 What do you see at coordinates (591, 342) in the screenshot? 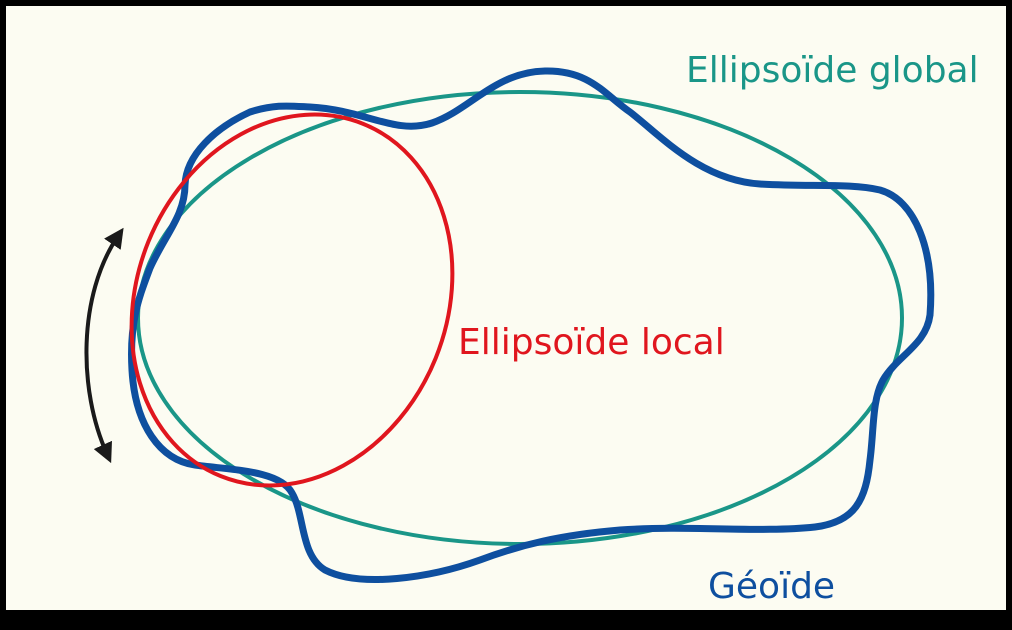
I see `local-ellipsoid-label: Ellipsoïde local` at bounding box center [591, 342].